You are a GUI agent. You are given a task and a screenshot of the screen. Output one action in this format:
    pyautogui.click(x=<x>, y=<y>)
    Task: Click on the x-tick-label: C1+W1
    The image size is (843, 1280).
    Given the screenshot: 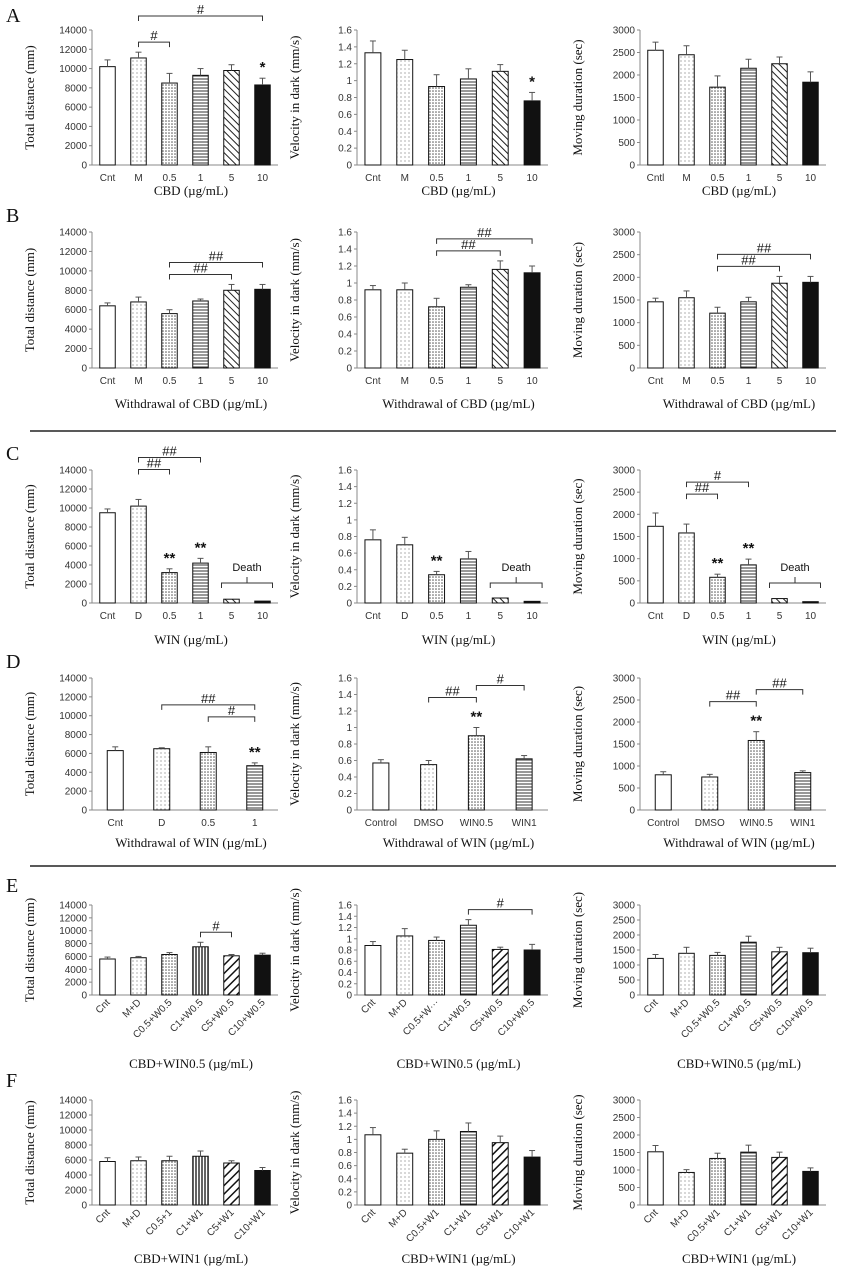 What is the action you would take?
    pyautogui.click(x=458, y=1223)
    